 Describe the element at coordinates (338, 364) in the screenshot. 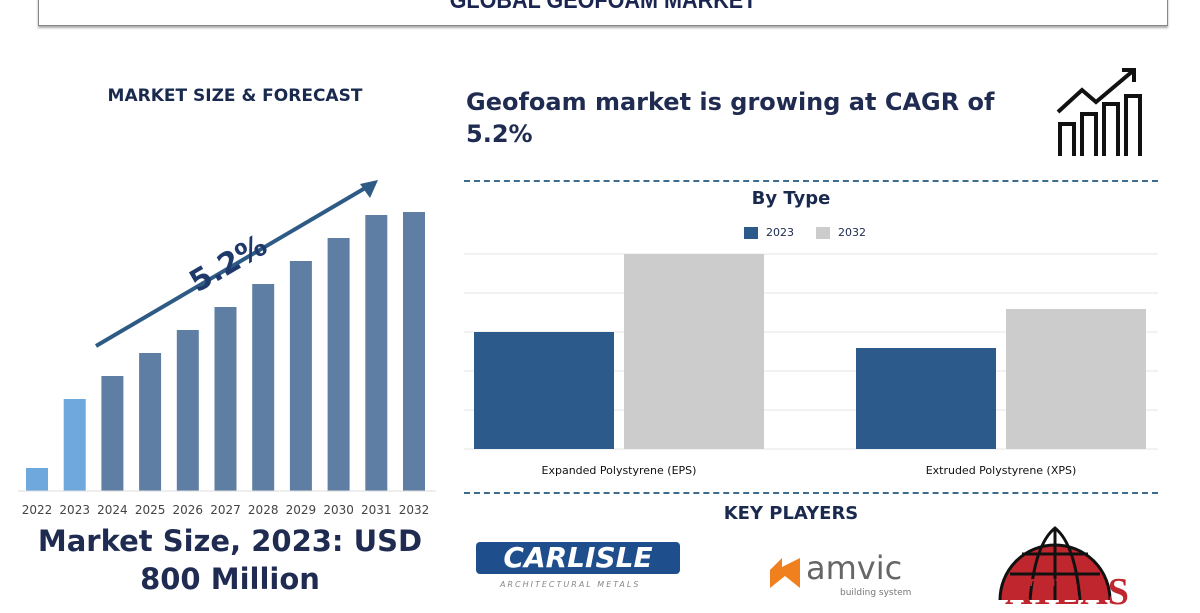

I see `bar-2030` at that location.